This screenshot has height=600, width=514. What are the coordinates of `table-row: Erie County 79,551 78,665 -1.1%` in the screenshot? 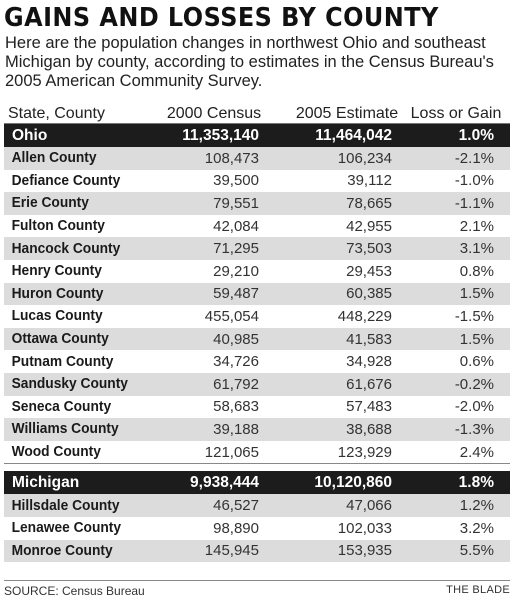 It's located at (257, 203).